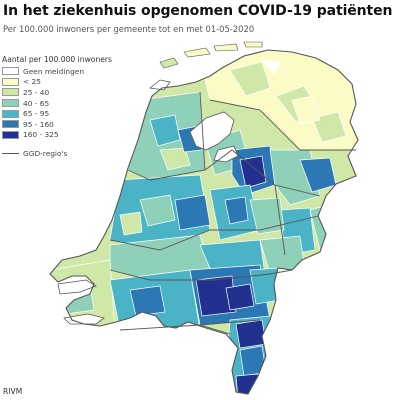 This screenshot has height=400, width=400. What do you see at coordinates (45, 154) in the screenshot?
I see `legend-boundary-label: GGD-regio's` at bounding box center [45, 154].